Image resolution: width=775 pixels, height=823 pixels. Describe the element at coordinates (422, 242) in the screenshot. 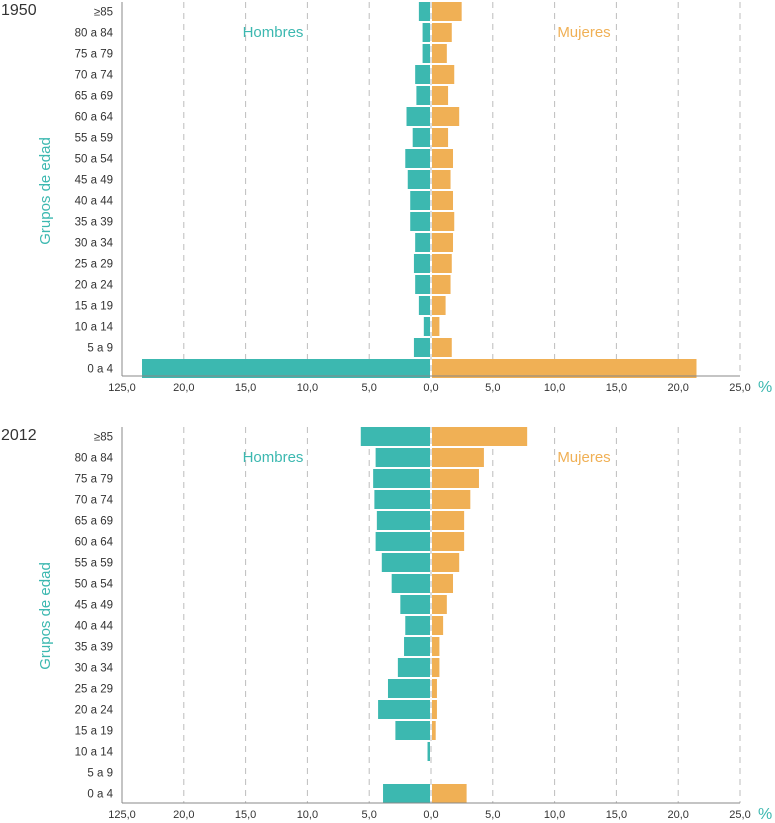

I see `bar-men-30 a 34` at that location.